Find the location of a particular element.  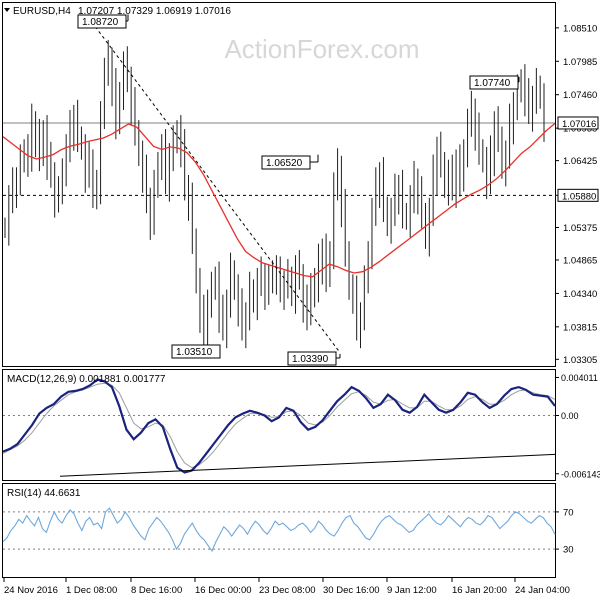

time-tick-label: 16 Jan 20:00 is located at coordinates (479, 590).